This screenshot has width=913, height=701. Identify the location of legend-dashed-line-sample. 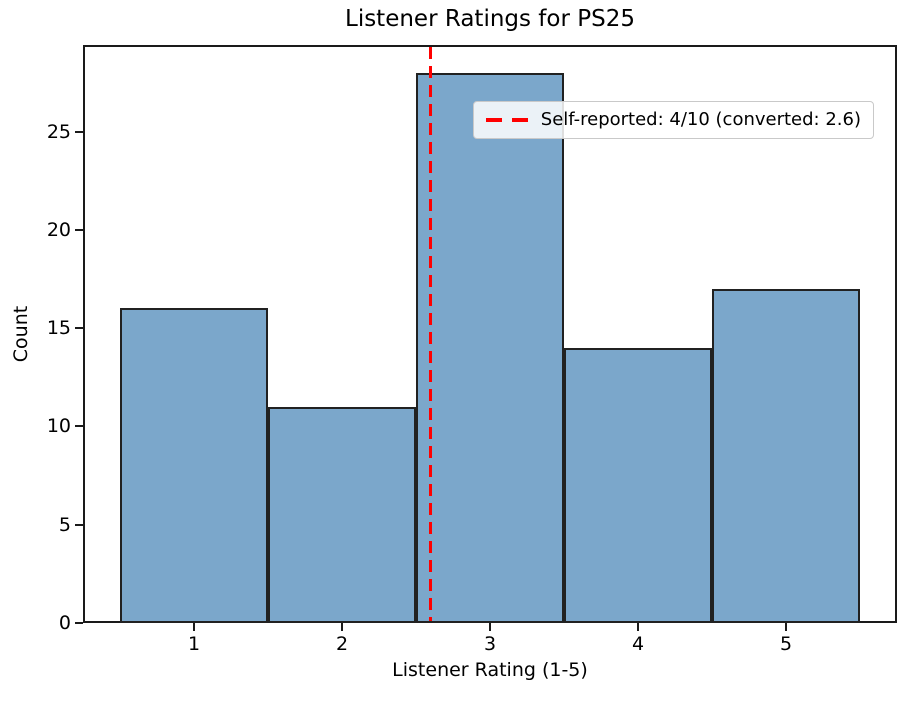
(506, 119).